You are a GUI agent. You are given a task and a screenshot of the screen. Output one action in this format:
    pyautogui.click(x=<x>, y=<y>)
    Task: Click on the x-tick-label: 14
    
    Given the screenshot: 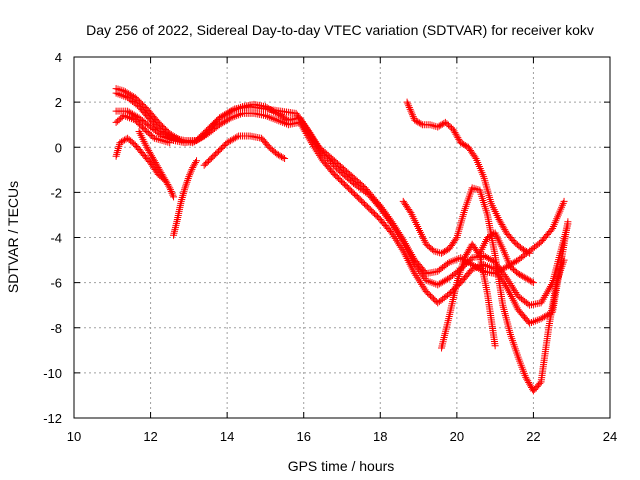 What is the action you would take?
    pyautogui.click(x=227, y=436)
    